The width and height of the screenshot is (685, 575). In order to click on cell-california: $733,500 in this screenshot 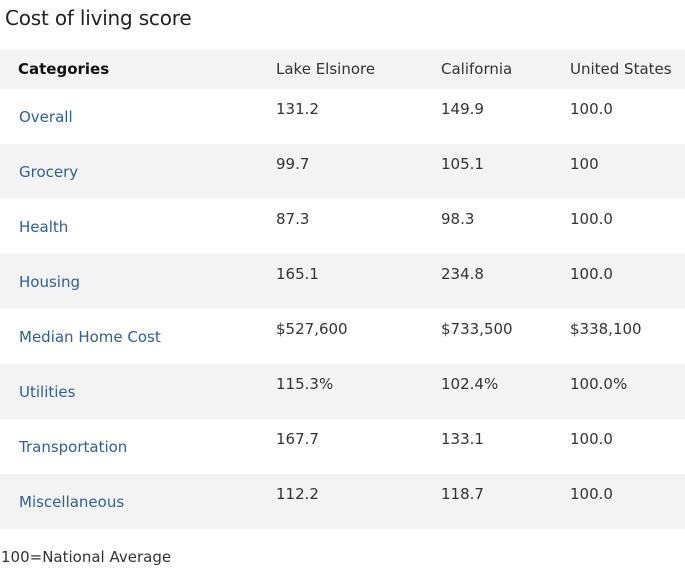, I will do `click(477, 329)`.